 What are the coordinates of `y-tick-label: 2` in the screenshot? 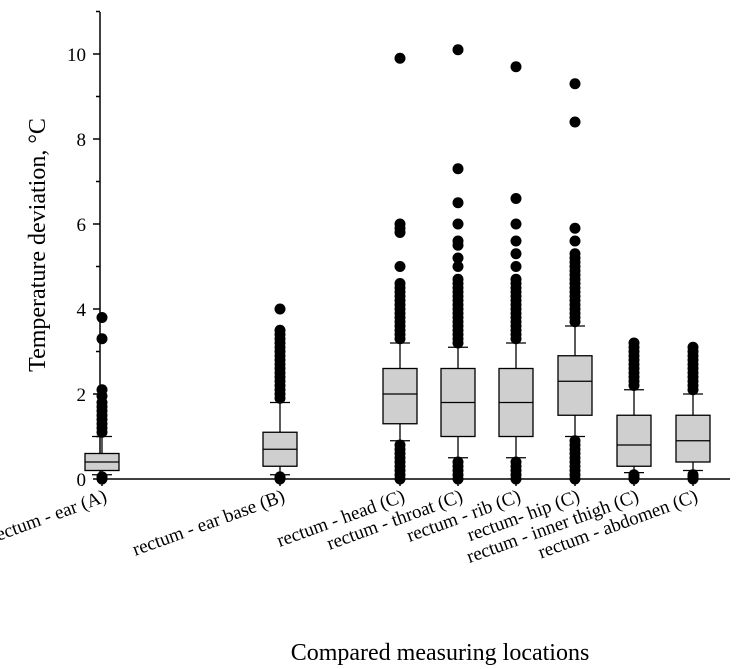 It's located at (82, 395).